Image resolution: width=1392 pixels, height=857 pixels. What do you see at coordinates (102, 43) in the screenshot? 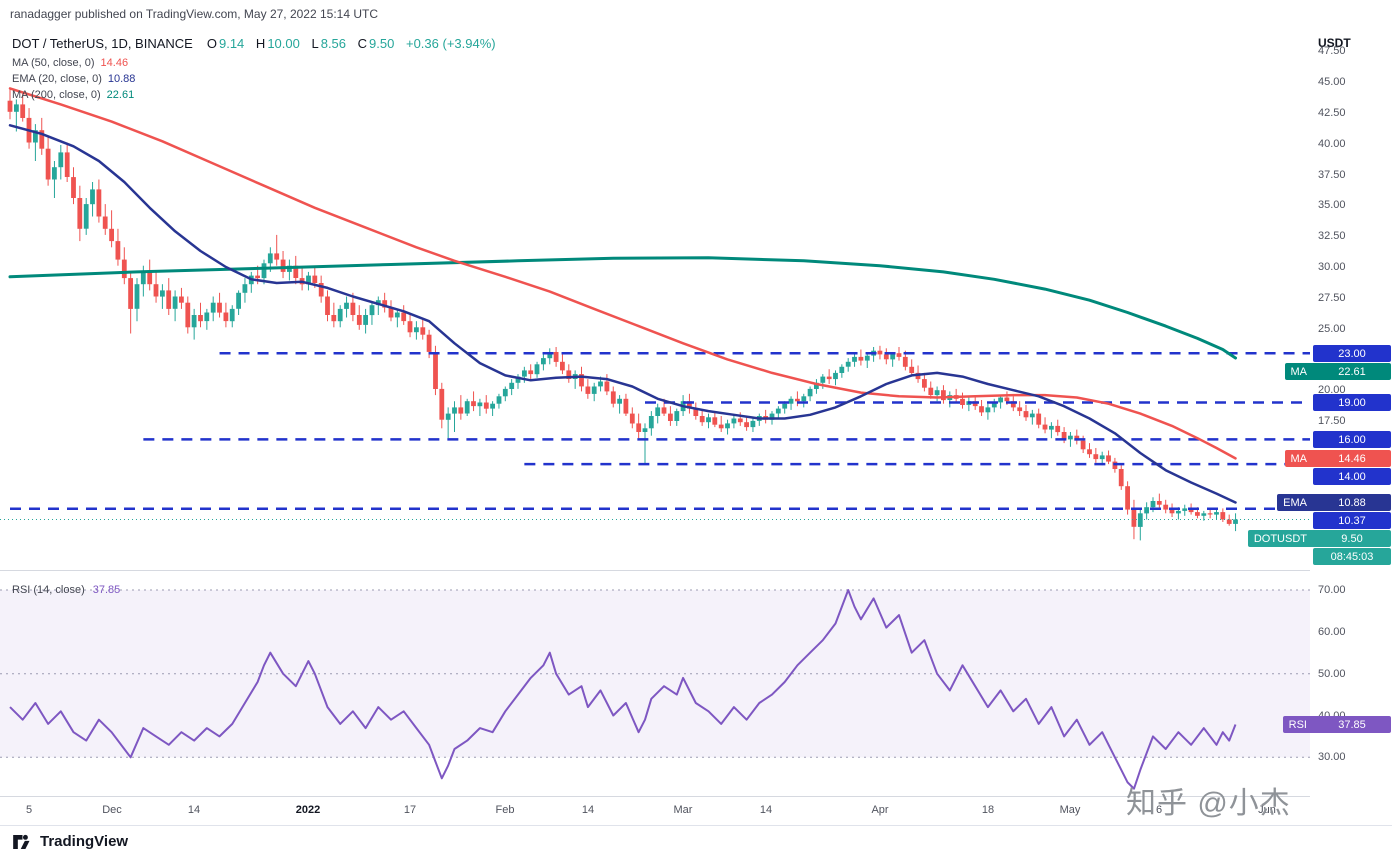
I see `symbol-title: DOT / TetherUS, 1D, BINANCE` at bounding box center [102, 43].